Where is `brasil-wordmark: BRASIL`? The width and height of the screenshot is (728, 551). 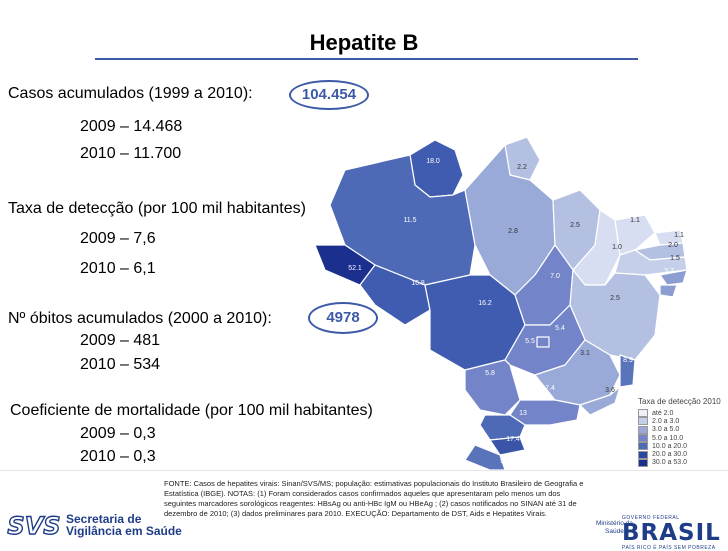 brasil-wordmark: BRASIL is located at coordinates (671, 533).